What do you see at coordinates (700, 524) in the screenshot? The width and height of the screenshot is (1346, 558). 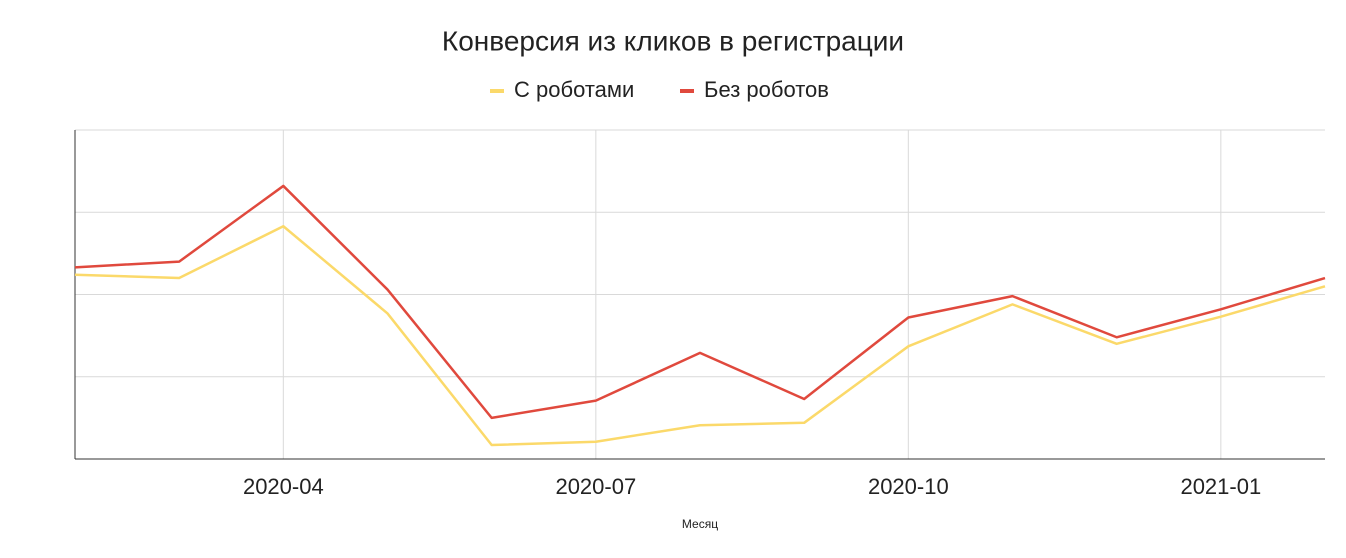 I see `x-axis-label: Месяц` at bounding box center [700, 524].